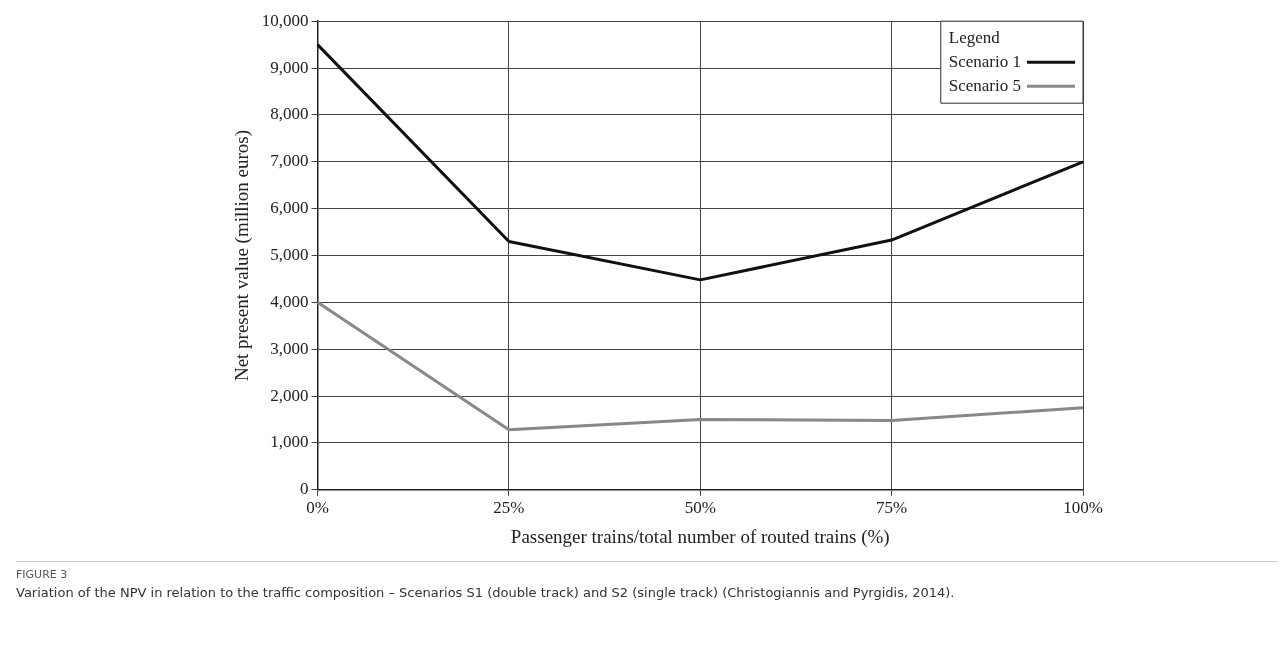 Image resolution: width=1288 pixels, height=655 pixels. I want to click on x-tick-label: 100%, so click(1083, 508).